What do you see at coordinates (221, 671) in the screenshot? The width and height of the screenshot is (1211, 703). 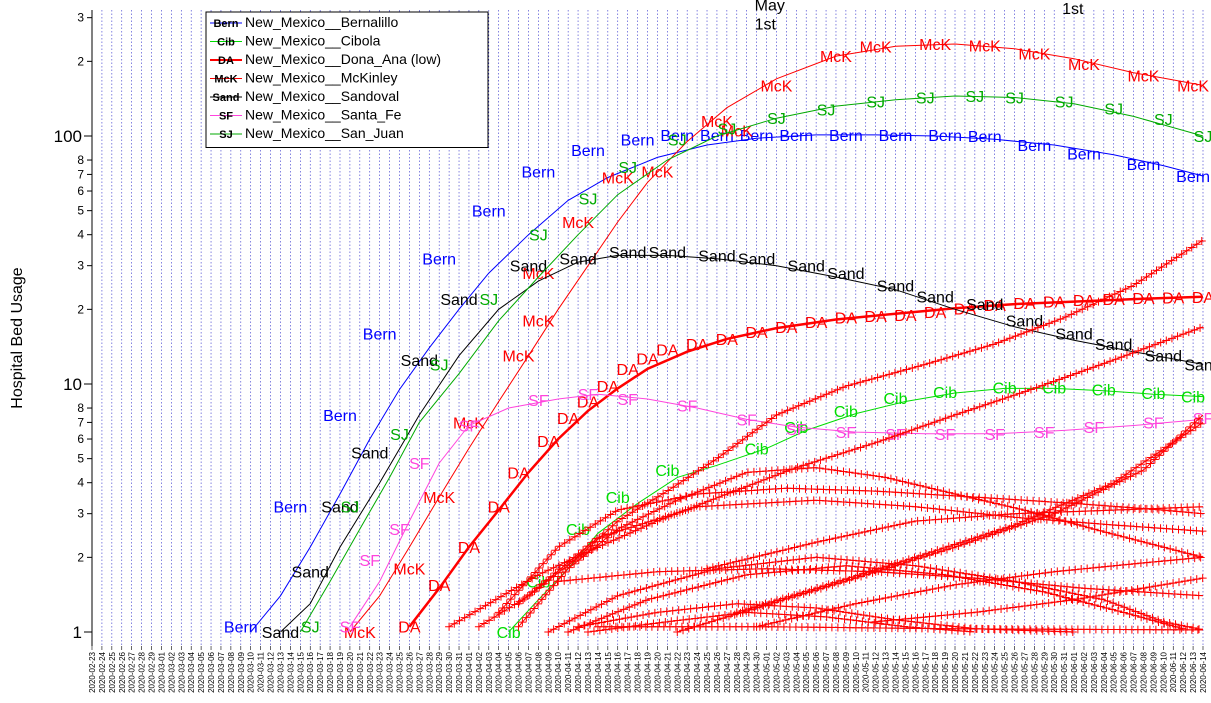 I see `x-tick-label: 2020-03-07` at bounding box center [221, 671].